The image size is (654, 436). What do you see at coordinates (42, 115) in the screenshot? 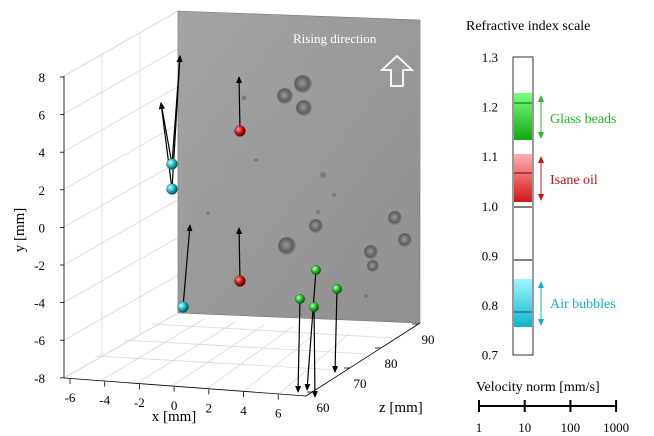
I see `y-tick-label: 6` at bounding box center [42, 115].